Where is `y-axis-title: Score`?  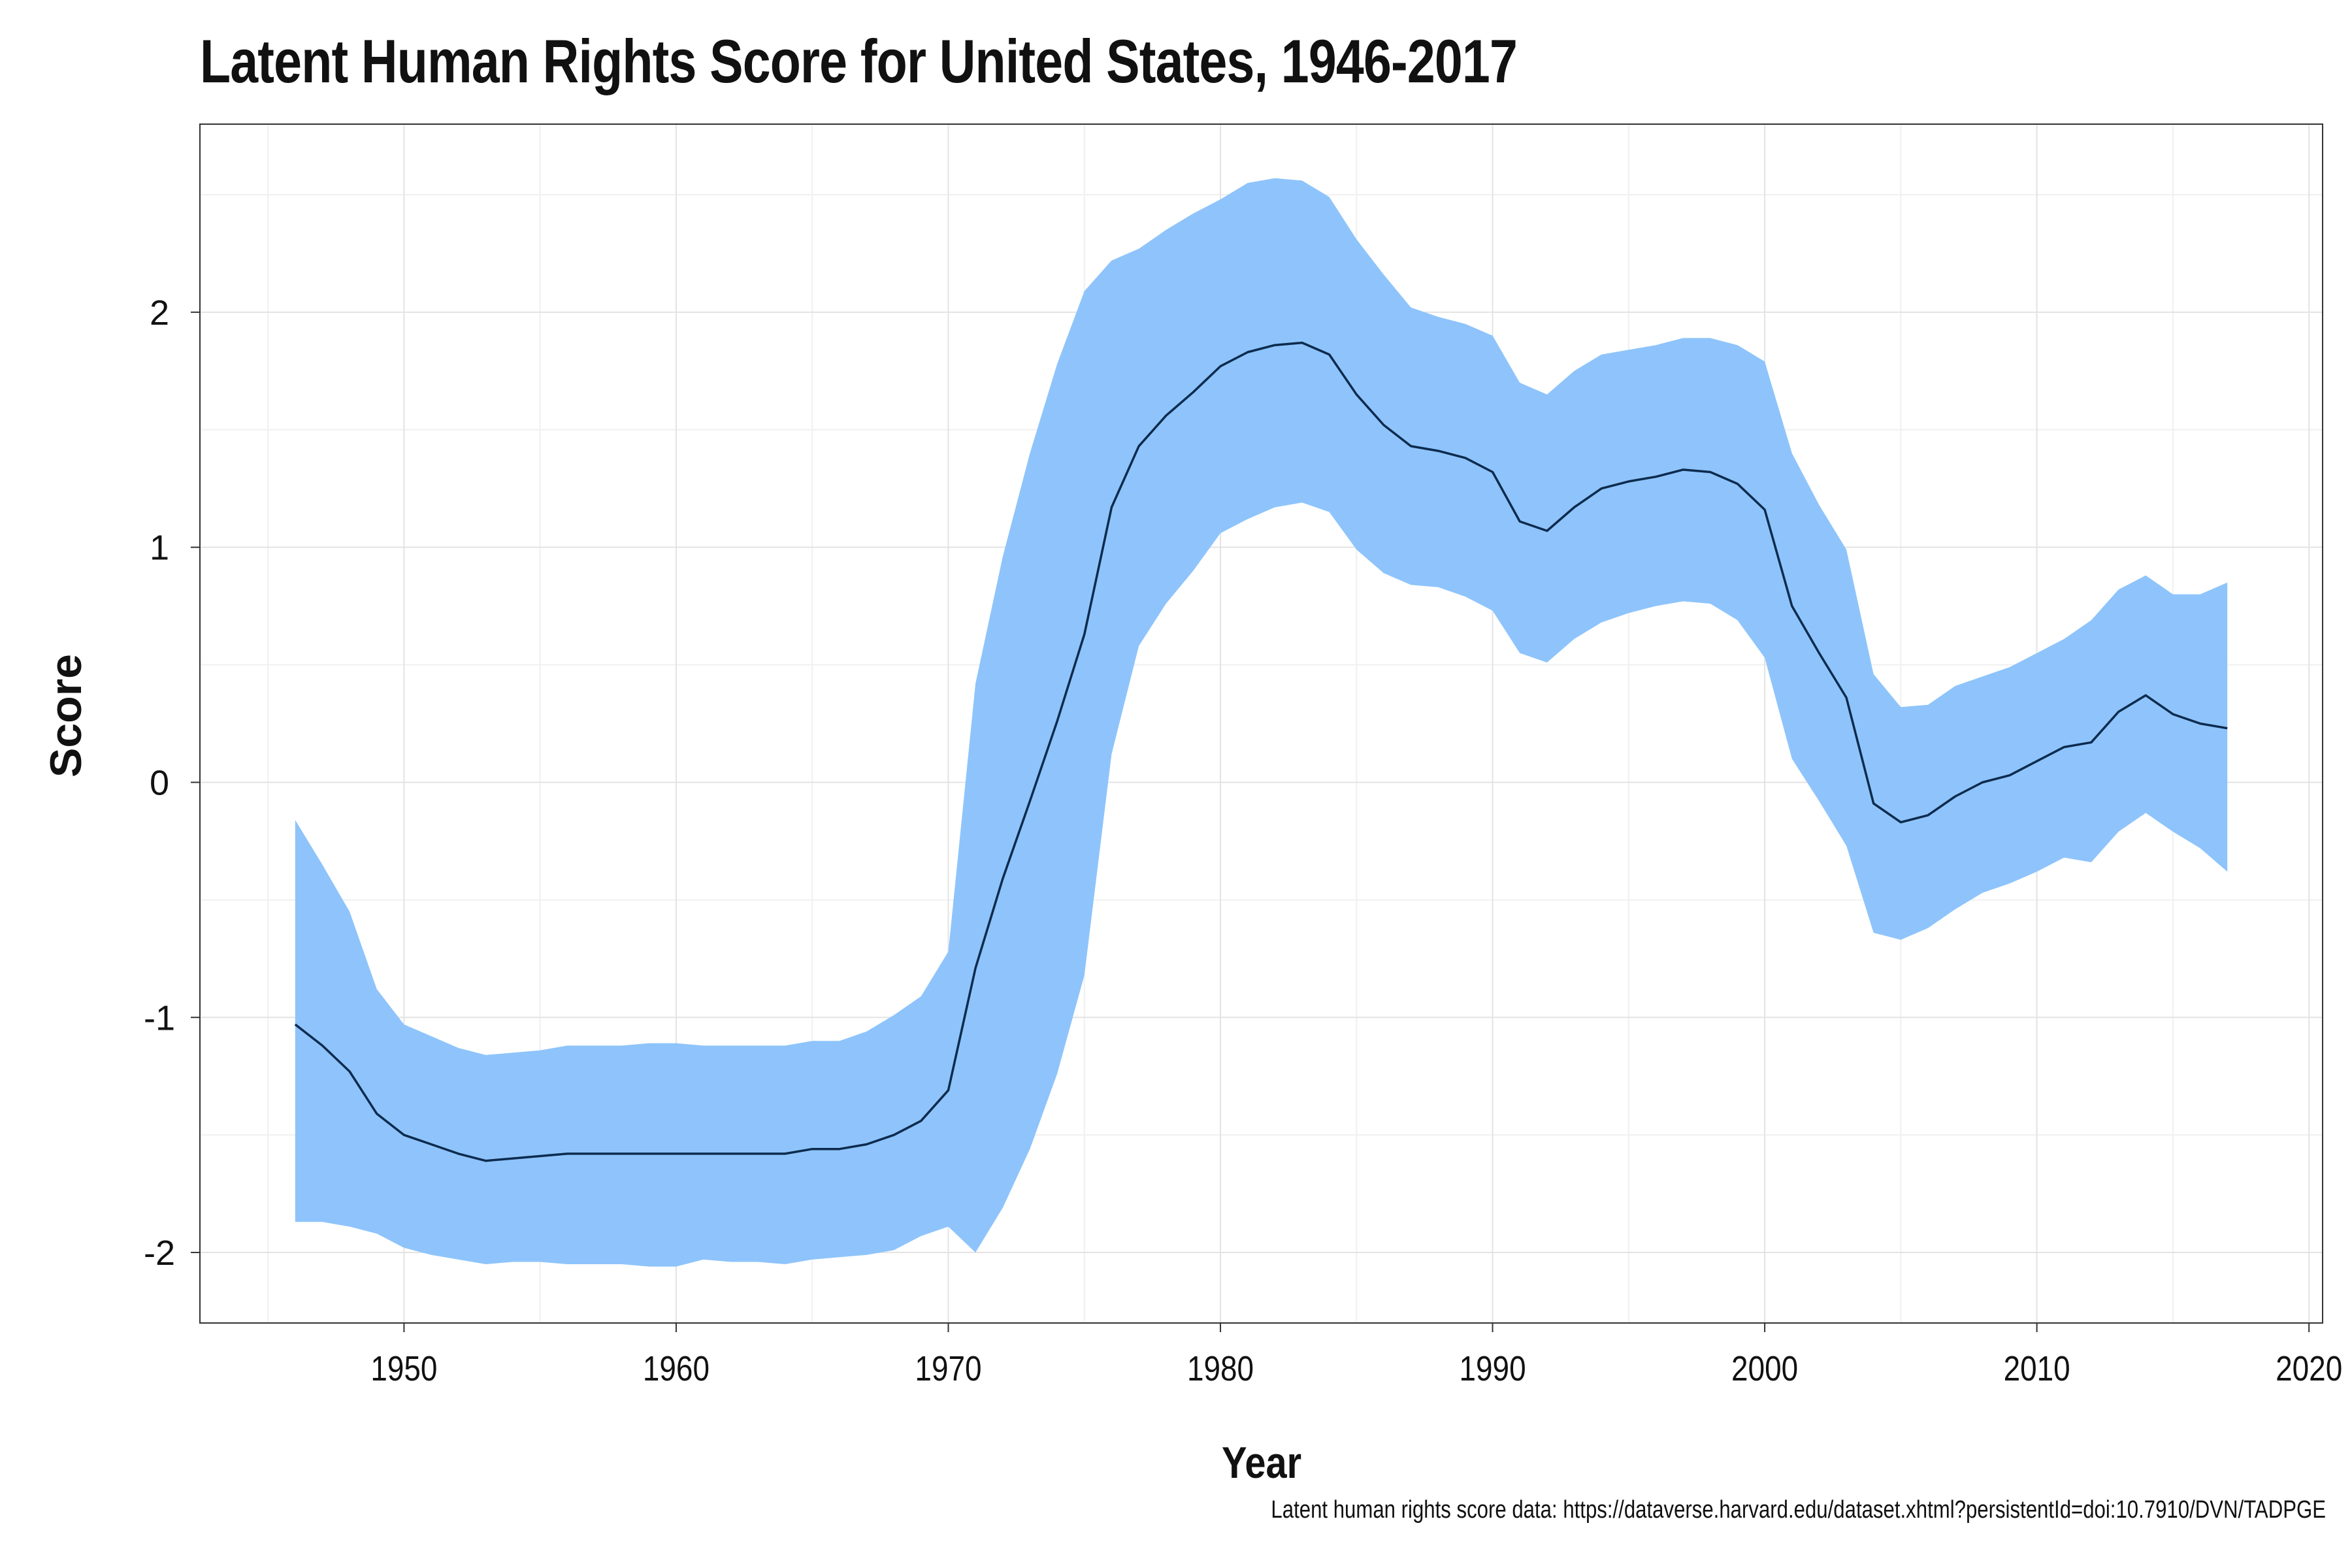 y-axis-title: Score is located at coordinates (66, 715).